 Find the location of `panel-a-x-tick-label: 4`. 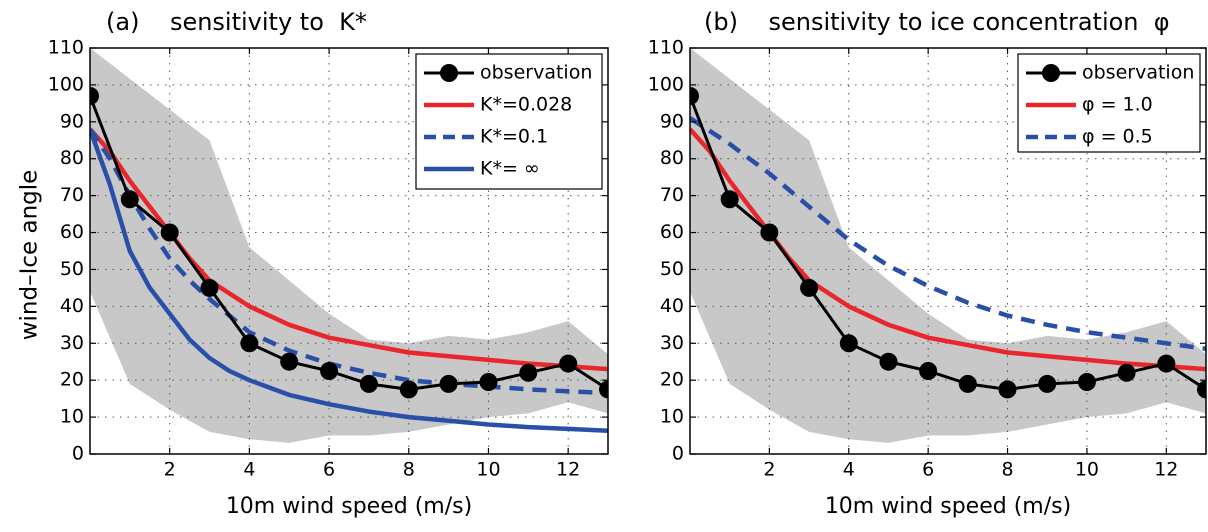

panel-a-x-tick-label: 4 is located at coordinates (249, 470).